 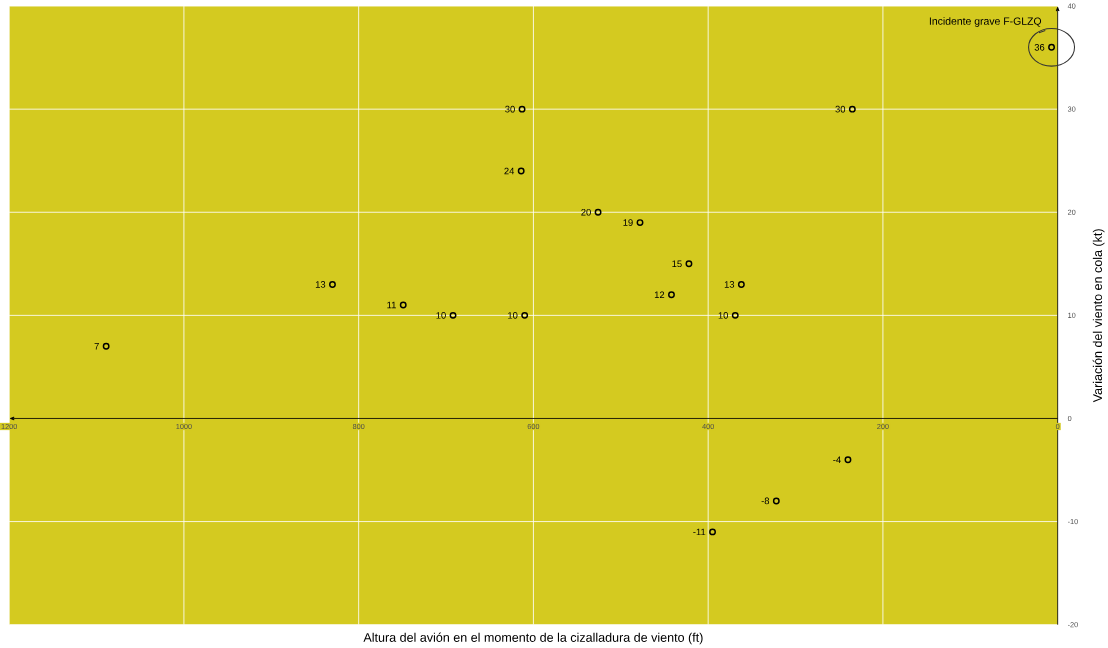 What do you see at coordinates (699, 532) in the screenshot?
I see `data-label: -11` at bounding box center [699, 532].